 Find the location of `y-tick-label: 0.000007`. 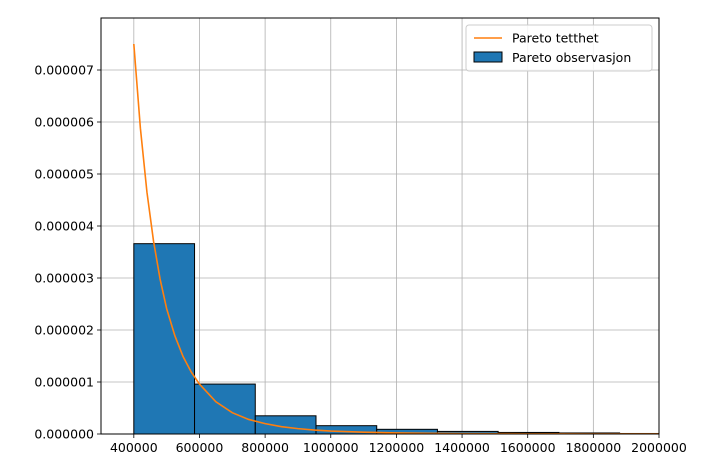

y-tick-label: 0.000007 is located at coordinates (64, 70).